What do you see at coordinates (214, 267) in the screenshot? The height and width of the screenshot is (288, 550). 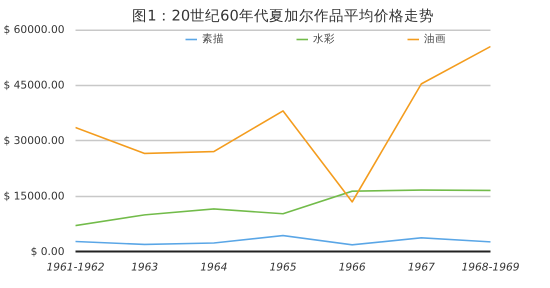 I see `x-tick-label: 1964` at bounding box center [214, 267].